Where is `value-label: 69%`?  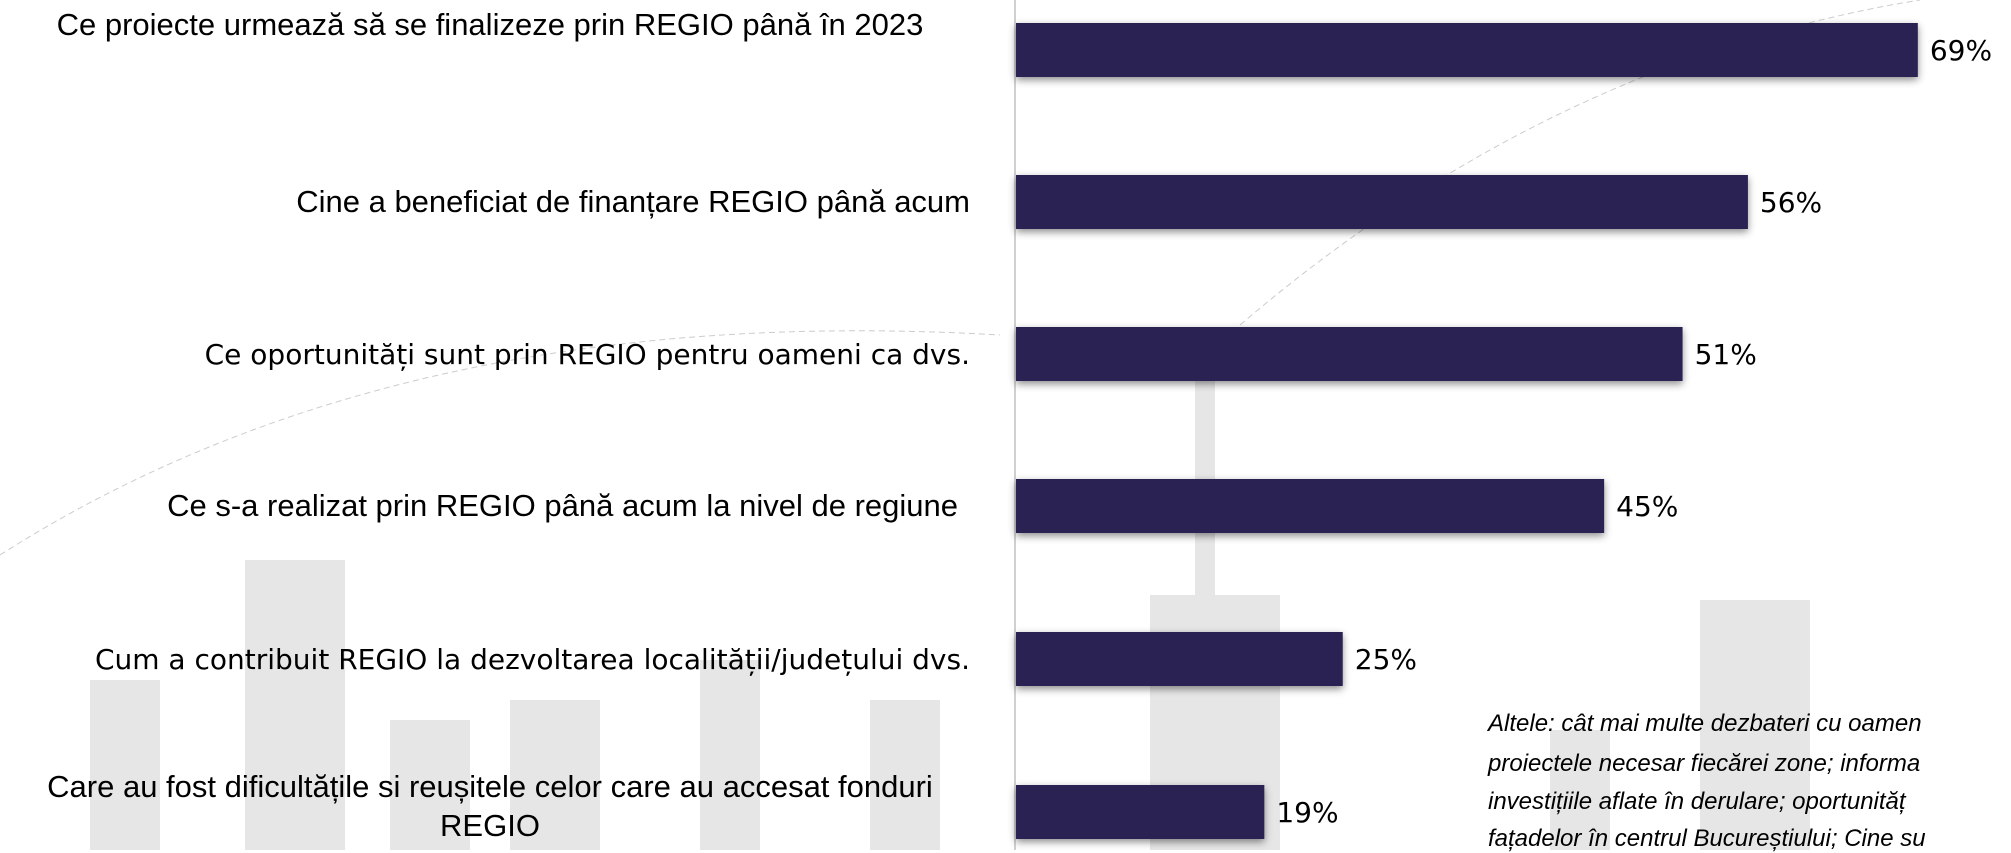 value-label: 69% is located at coordinates (1961, 50).